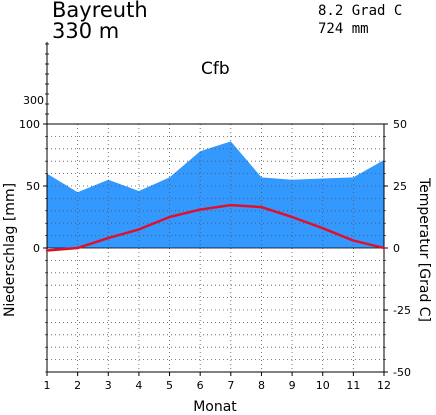 The height and width of the screenshot is (415, 436). I want to click on x-axis-tick-label: 8, so click(261, 385).